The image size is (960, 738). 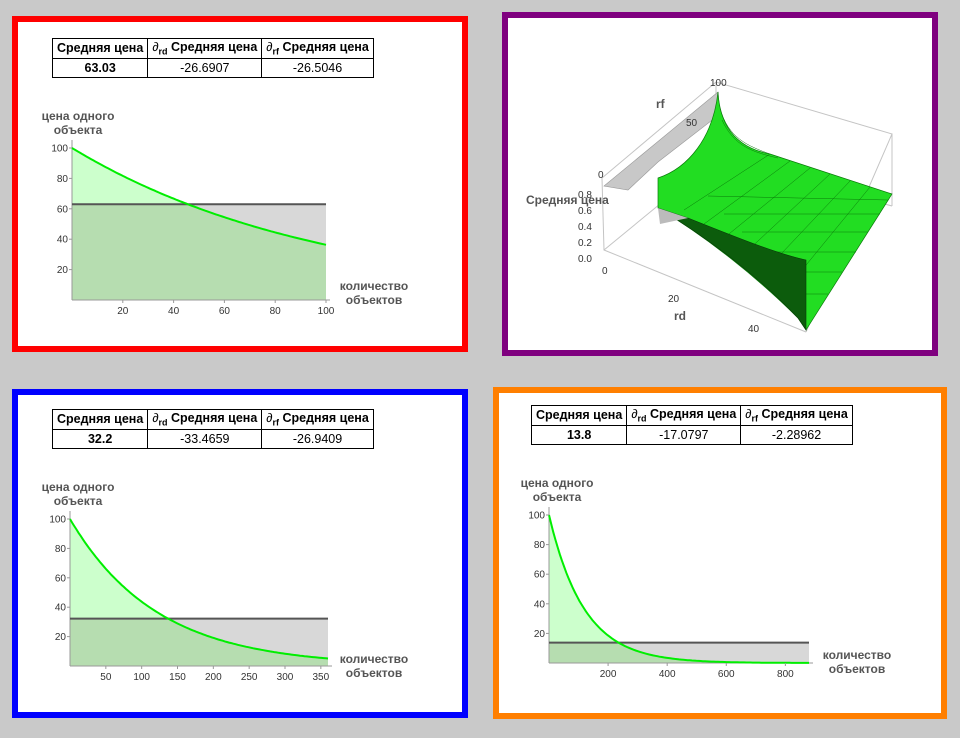 I want to click on z-tick-04: 0.4, so click(x=585, y=227).